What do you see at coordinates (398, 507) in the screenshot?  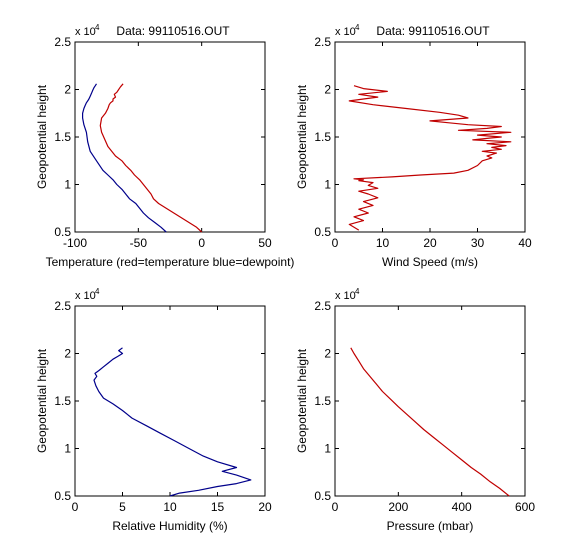 I see `x-tick-label: 200` at bounding box center [398, 507].